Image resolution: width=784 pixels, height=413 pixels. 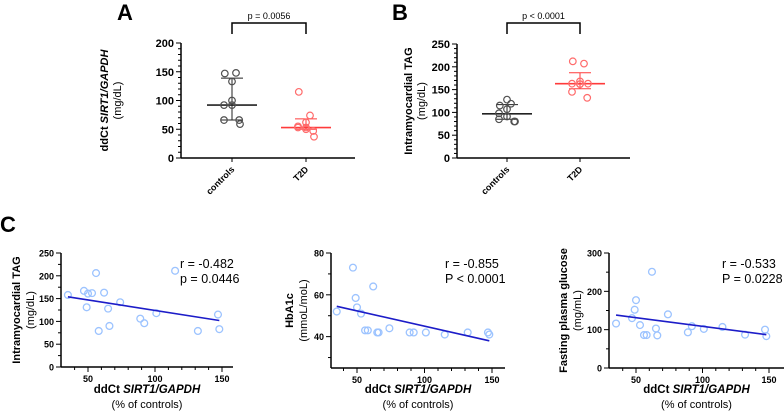 What do you see at coordinates (319, 337) in the screenshot?
I see `y-tick-label: 40` at bounding box center [319, 337].